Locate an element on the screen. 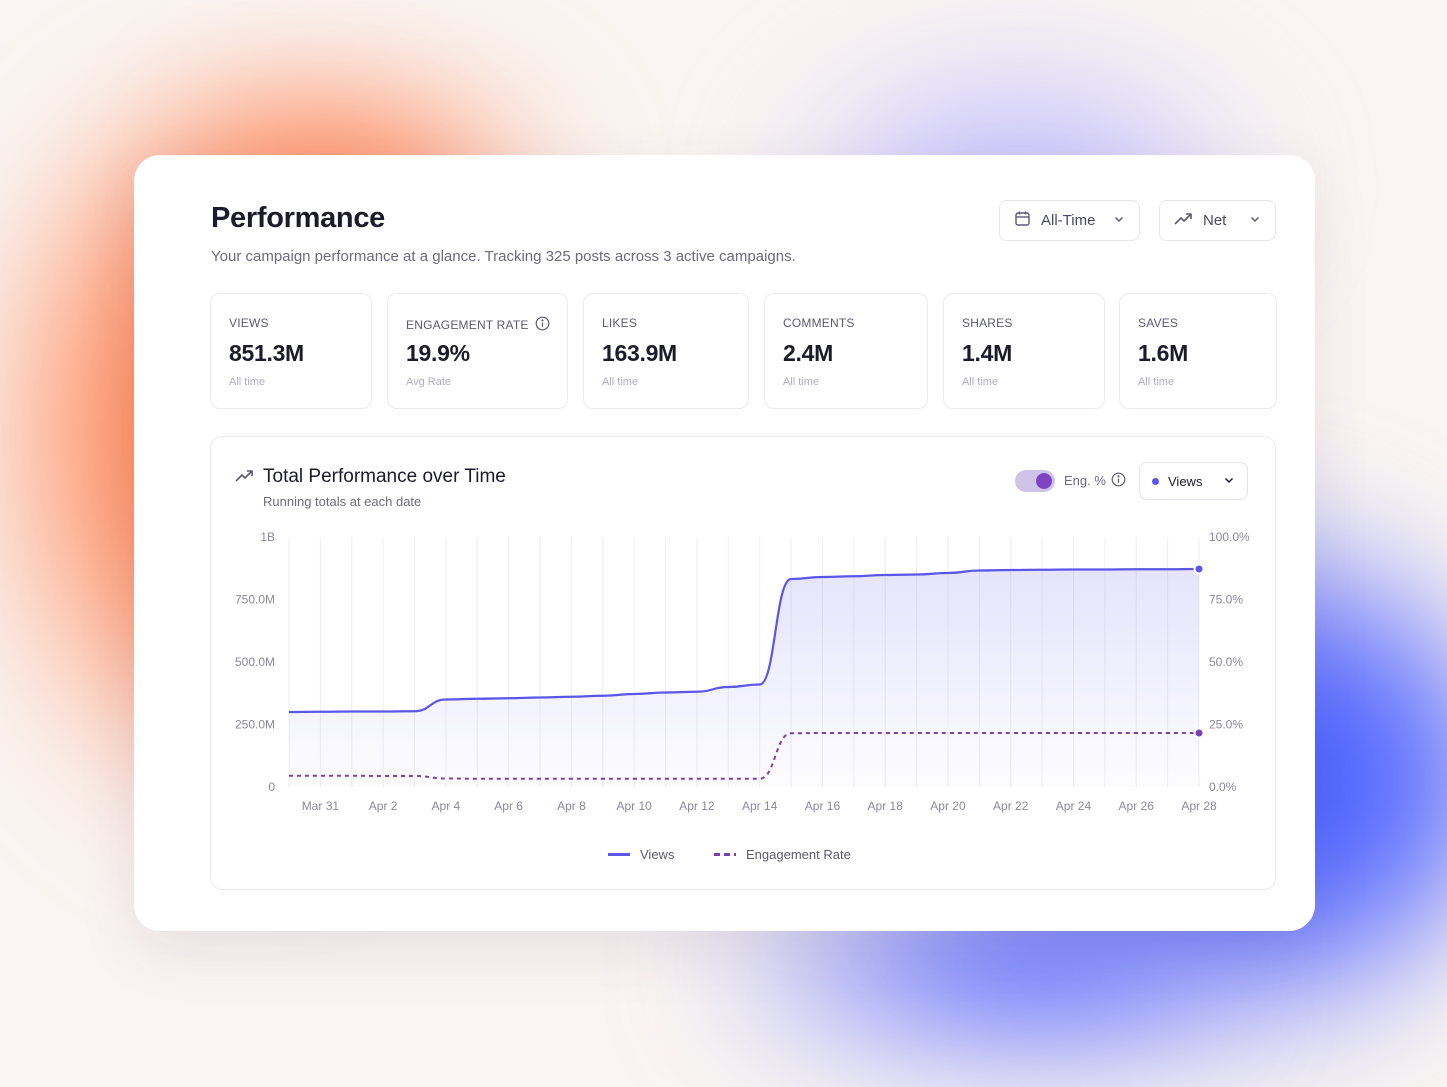 The width and height of the screenshot is (1447, 1087). x-tick-label: Apr 18 is located at coordinates (886, 806).